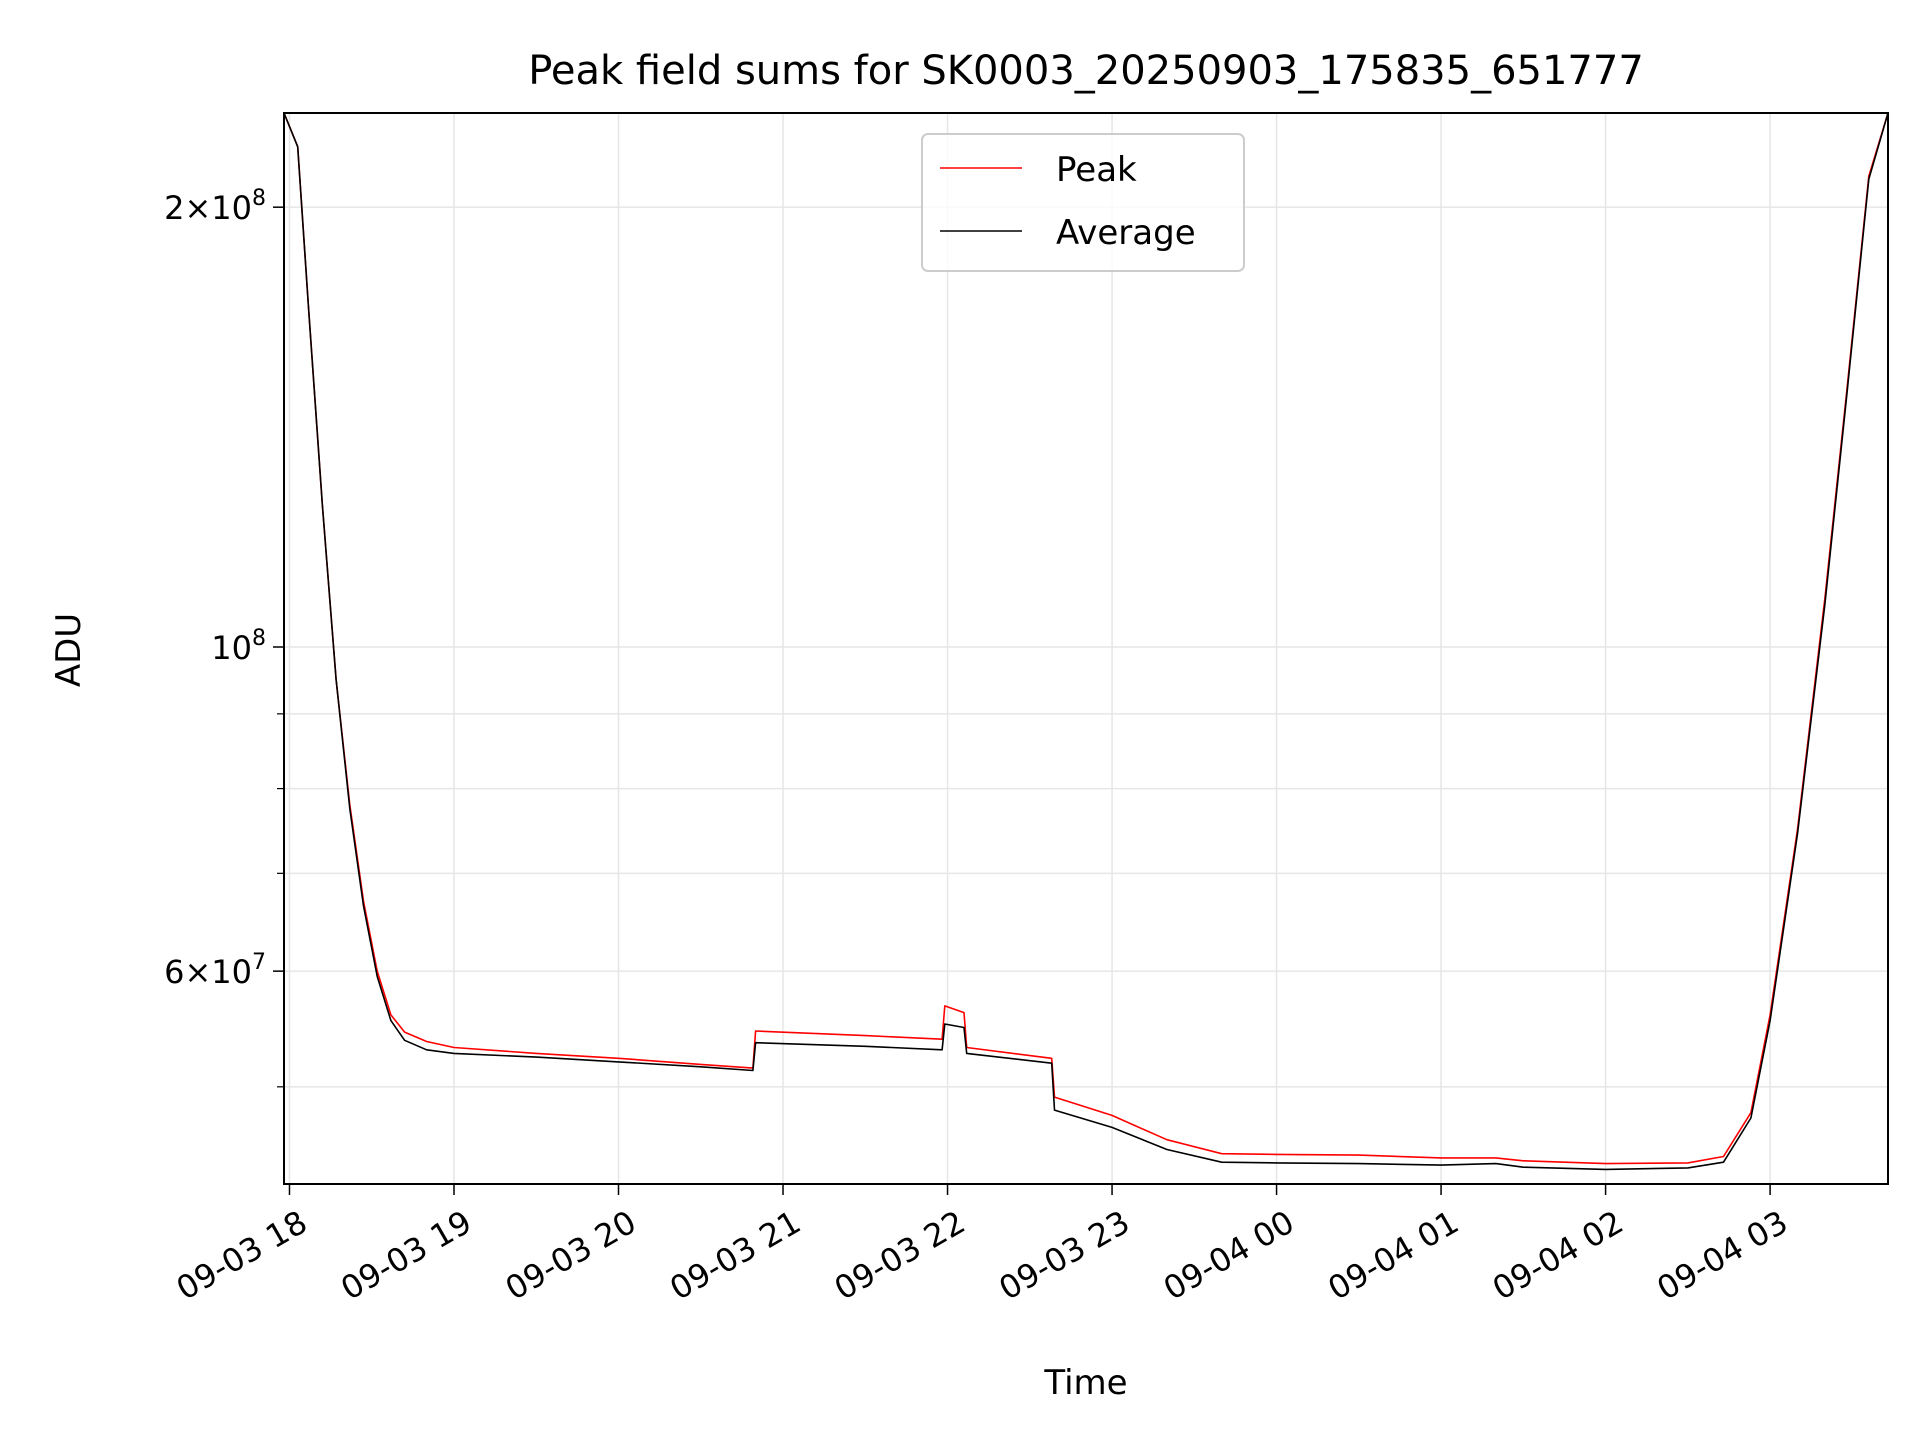 The height and width of the screenshot is (1440, 1920). What do you see at coordinates (215, 206) in the screenshot?
I see `y-tick-label: 2×108` at bounding box center [215, 206].